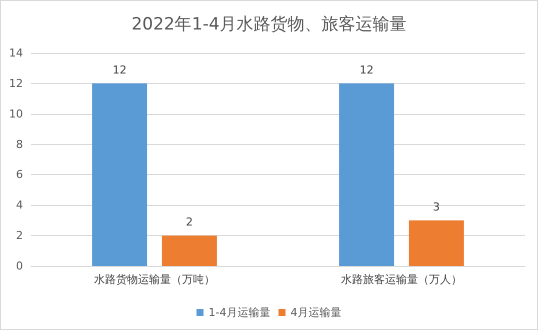  What do you see at coordinates (189, 222) in the screenshot?
I see `data-label: 2` at bounding box center [189, 222].